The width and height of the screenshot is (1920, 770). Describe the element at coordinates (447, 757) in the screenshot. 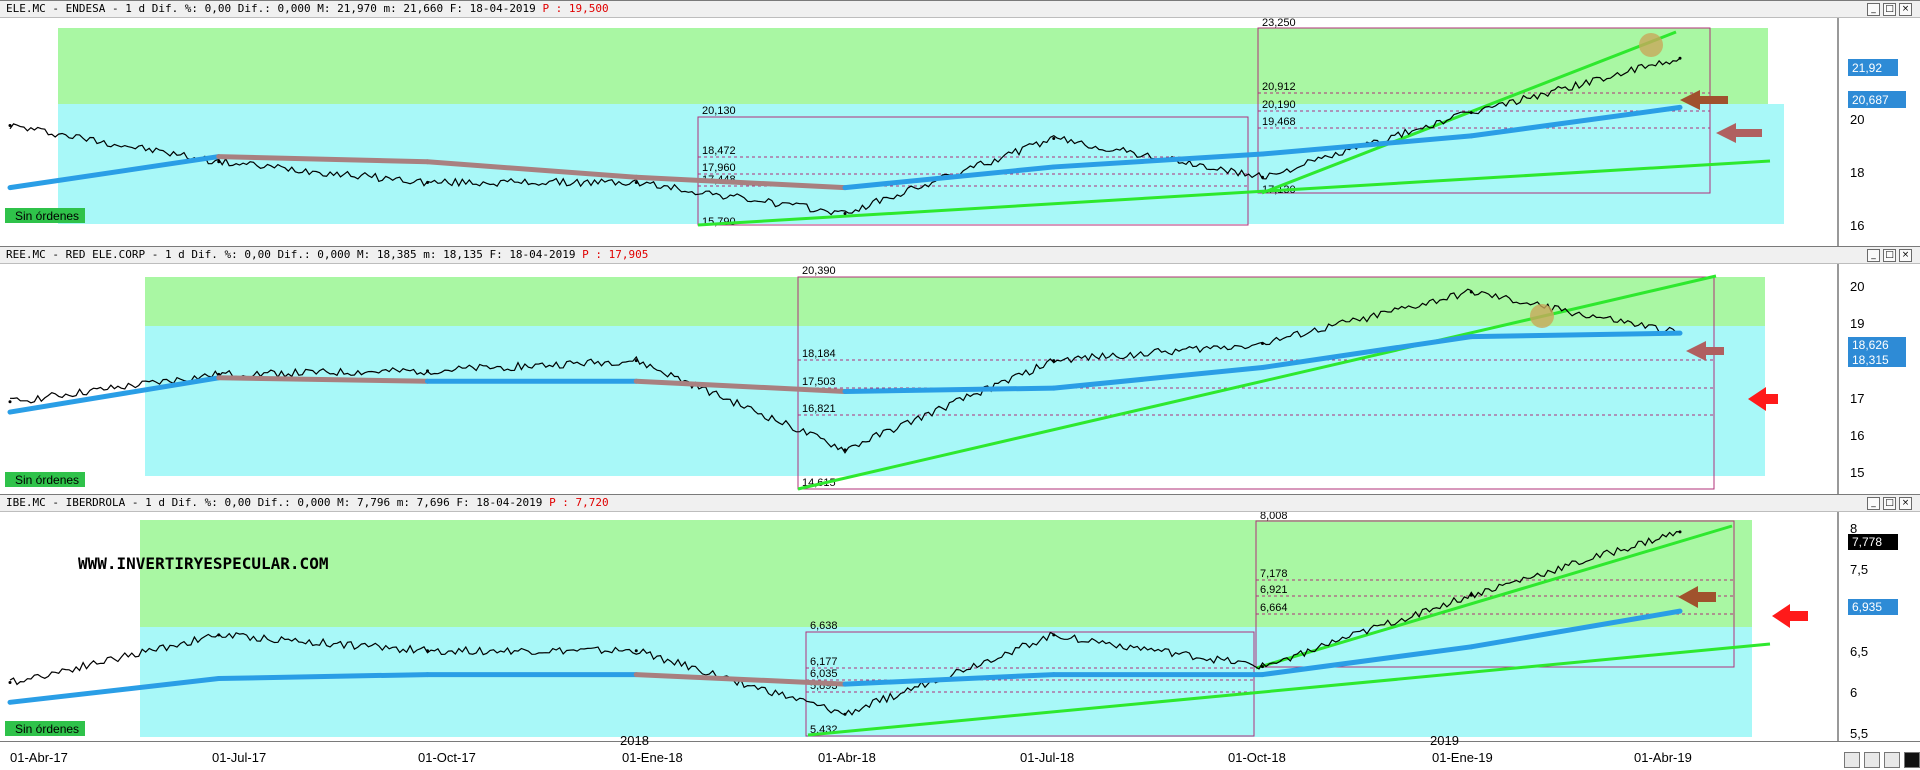

I see `x-tick: 01-Oct-17` at that location.